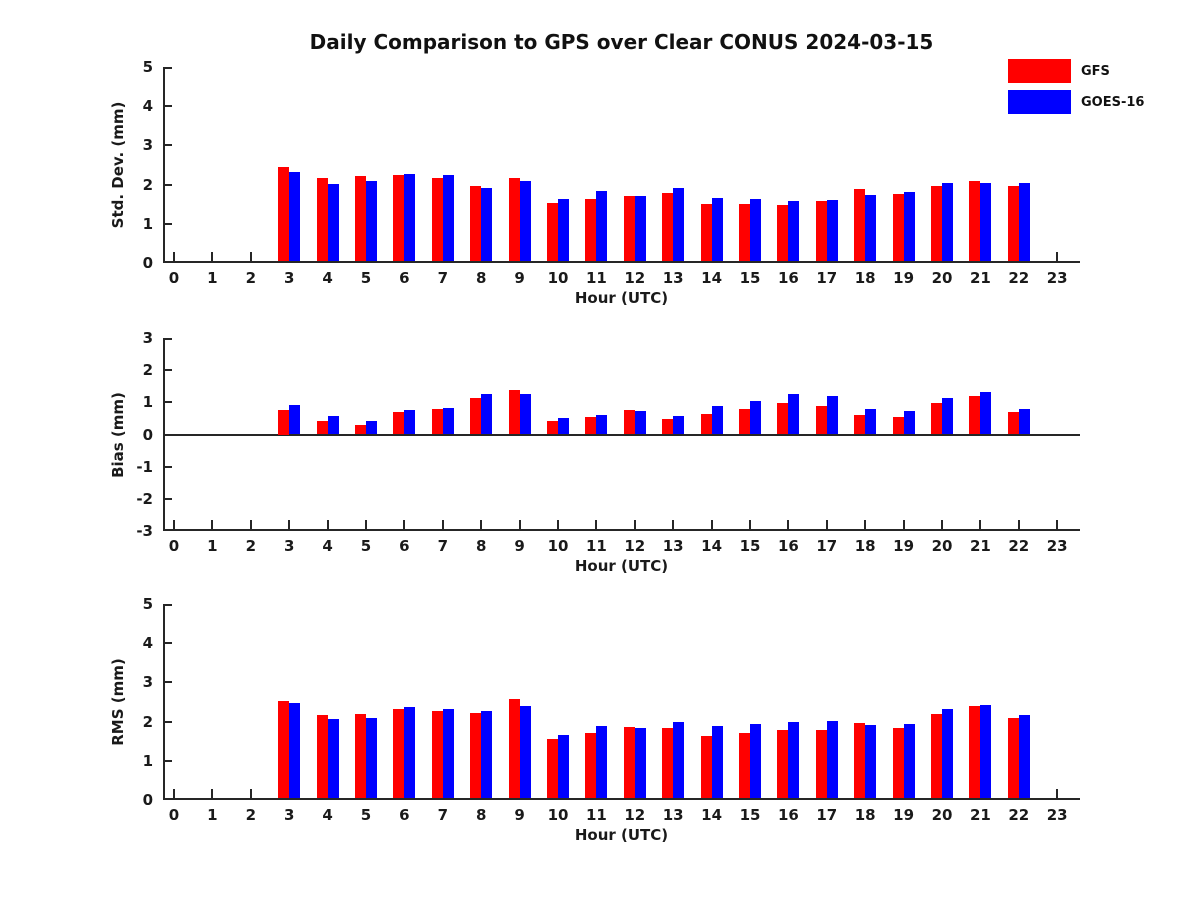  Describe the element at coordinates (399, 754) in the screenshot. I see `bar-gfs-h6` at that location.